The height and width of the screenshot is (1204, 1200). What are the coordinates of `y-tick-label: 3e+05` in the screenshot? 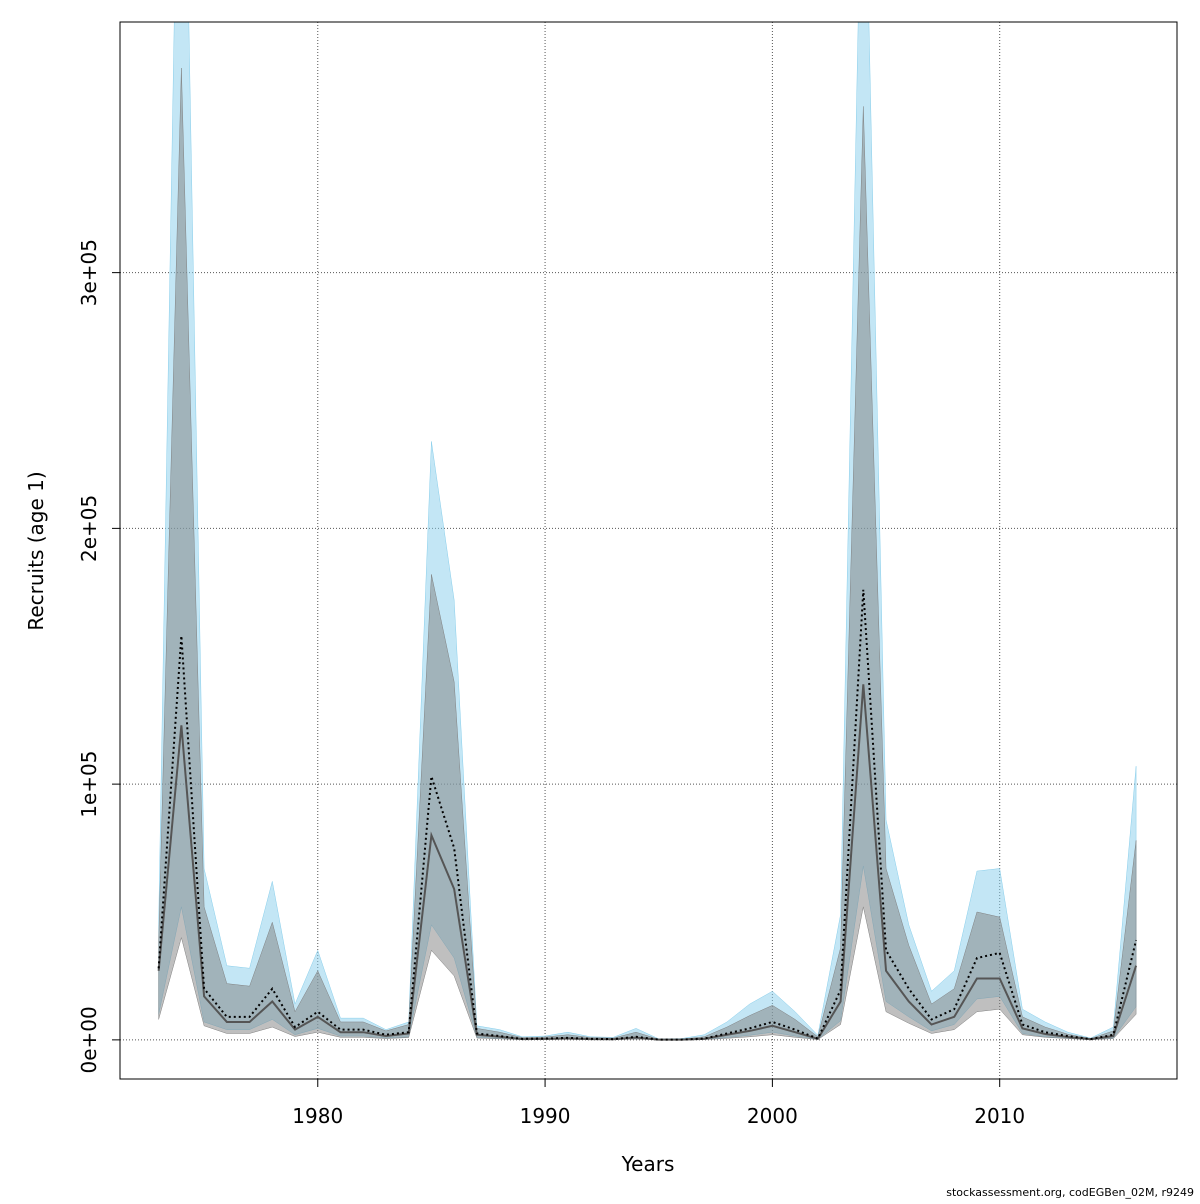 It's located at (89, 272).